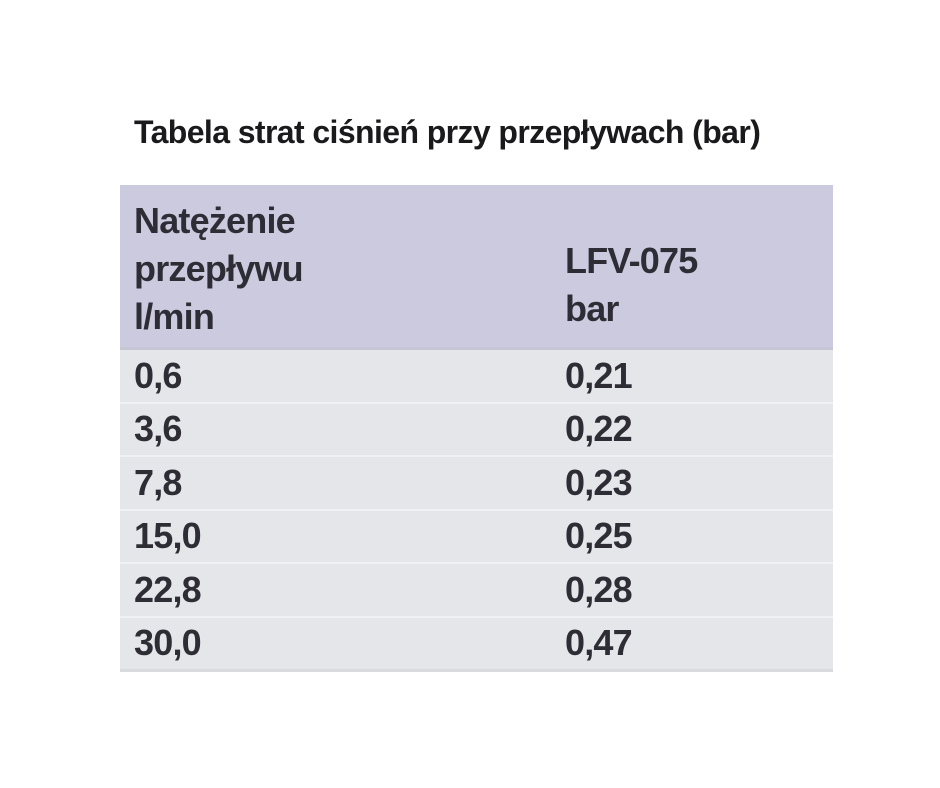 The height and width of the screenshot is (788, 940). What do you see at coordinates (476, 482) in the screenshot?
I see `table-row: 7,8 0,23` at bounding box center [476, 482].